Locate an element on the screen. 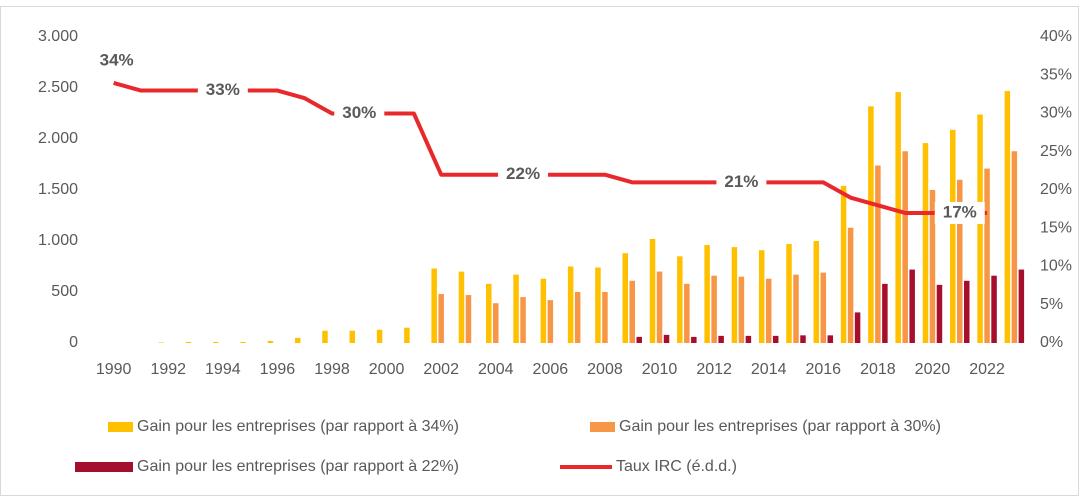  x-tick-label: 2006 is located at coordinates (551, 369).